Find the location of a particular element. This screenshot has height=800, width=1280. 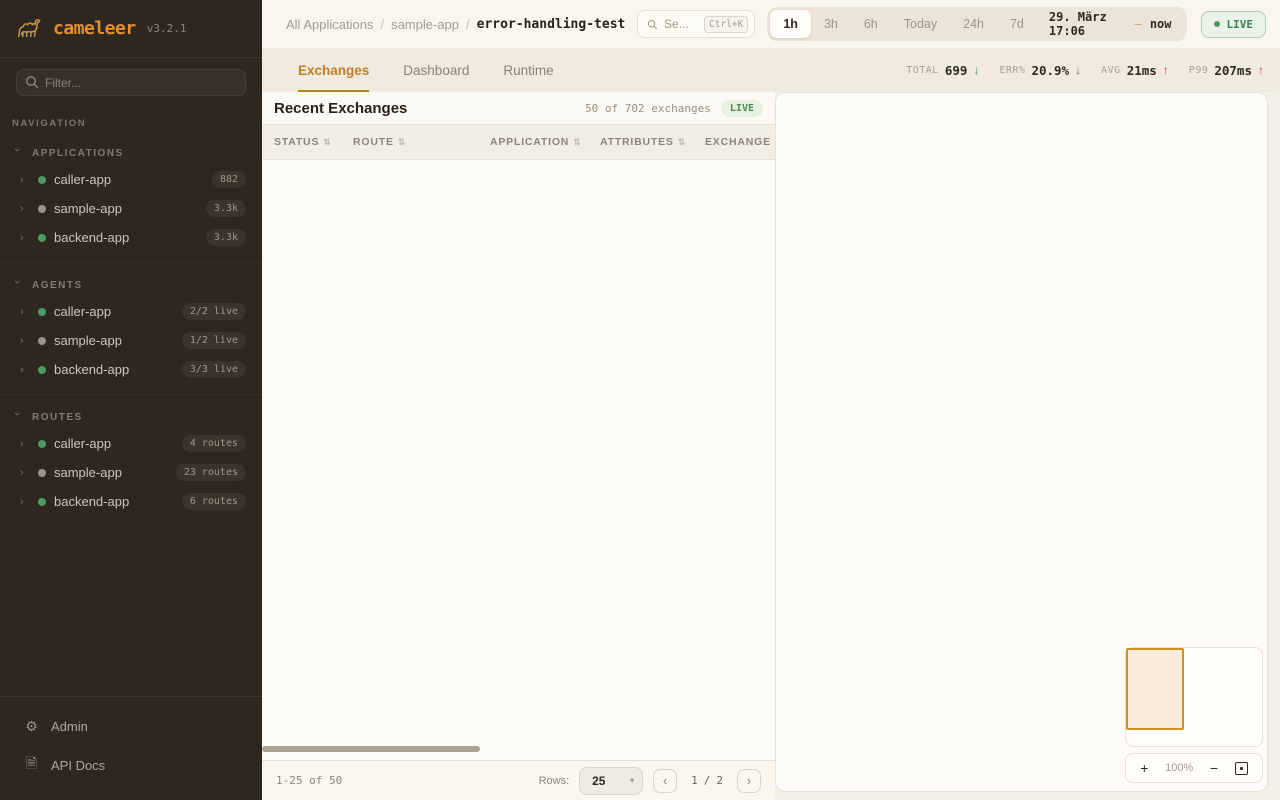

total-pages: 2 is located at coordinates (719, 780).